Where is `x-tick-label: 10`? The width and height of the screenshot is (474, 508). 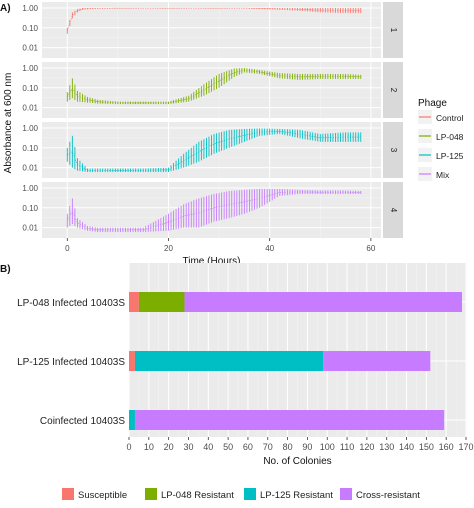 x-tick-label: 10 is located at coordinates (149, 447).